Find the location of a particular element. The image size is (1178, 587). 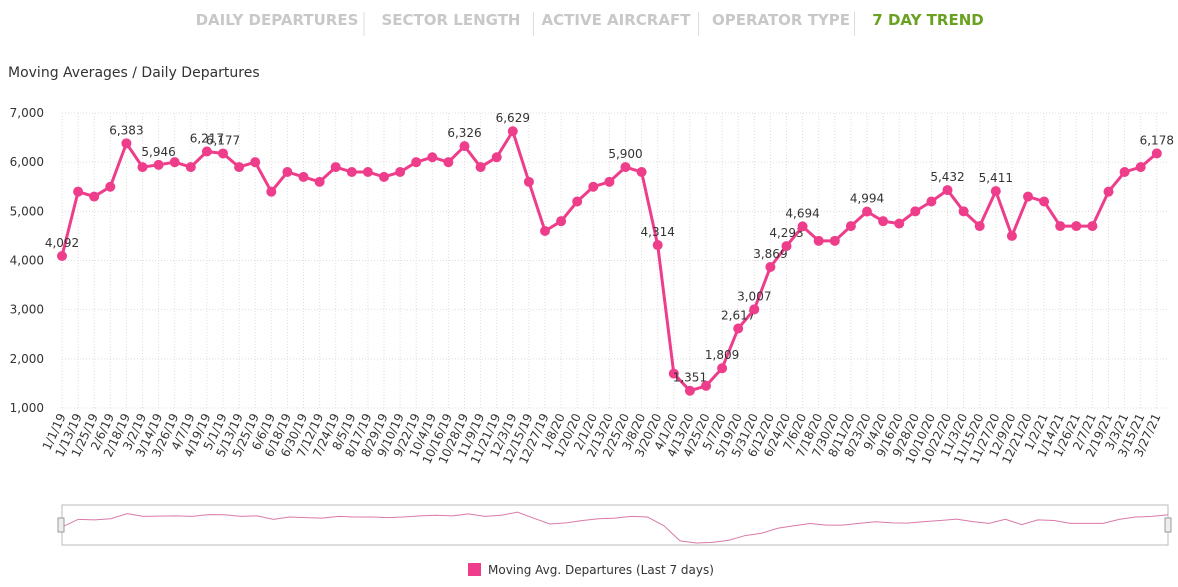

data-label: 5,411 is located at coordinates (996, 178).